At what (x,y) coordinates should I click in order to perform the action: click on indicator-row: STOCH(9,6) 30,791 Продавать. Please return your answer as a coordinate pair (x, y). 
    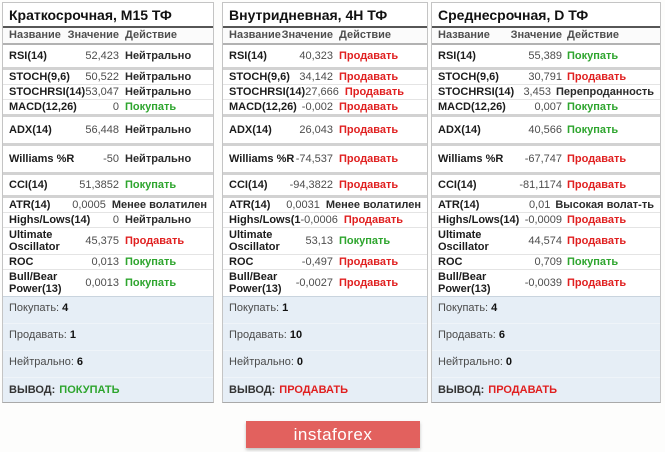
    Looking at the image, I should click on (546, 75).